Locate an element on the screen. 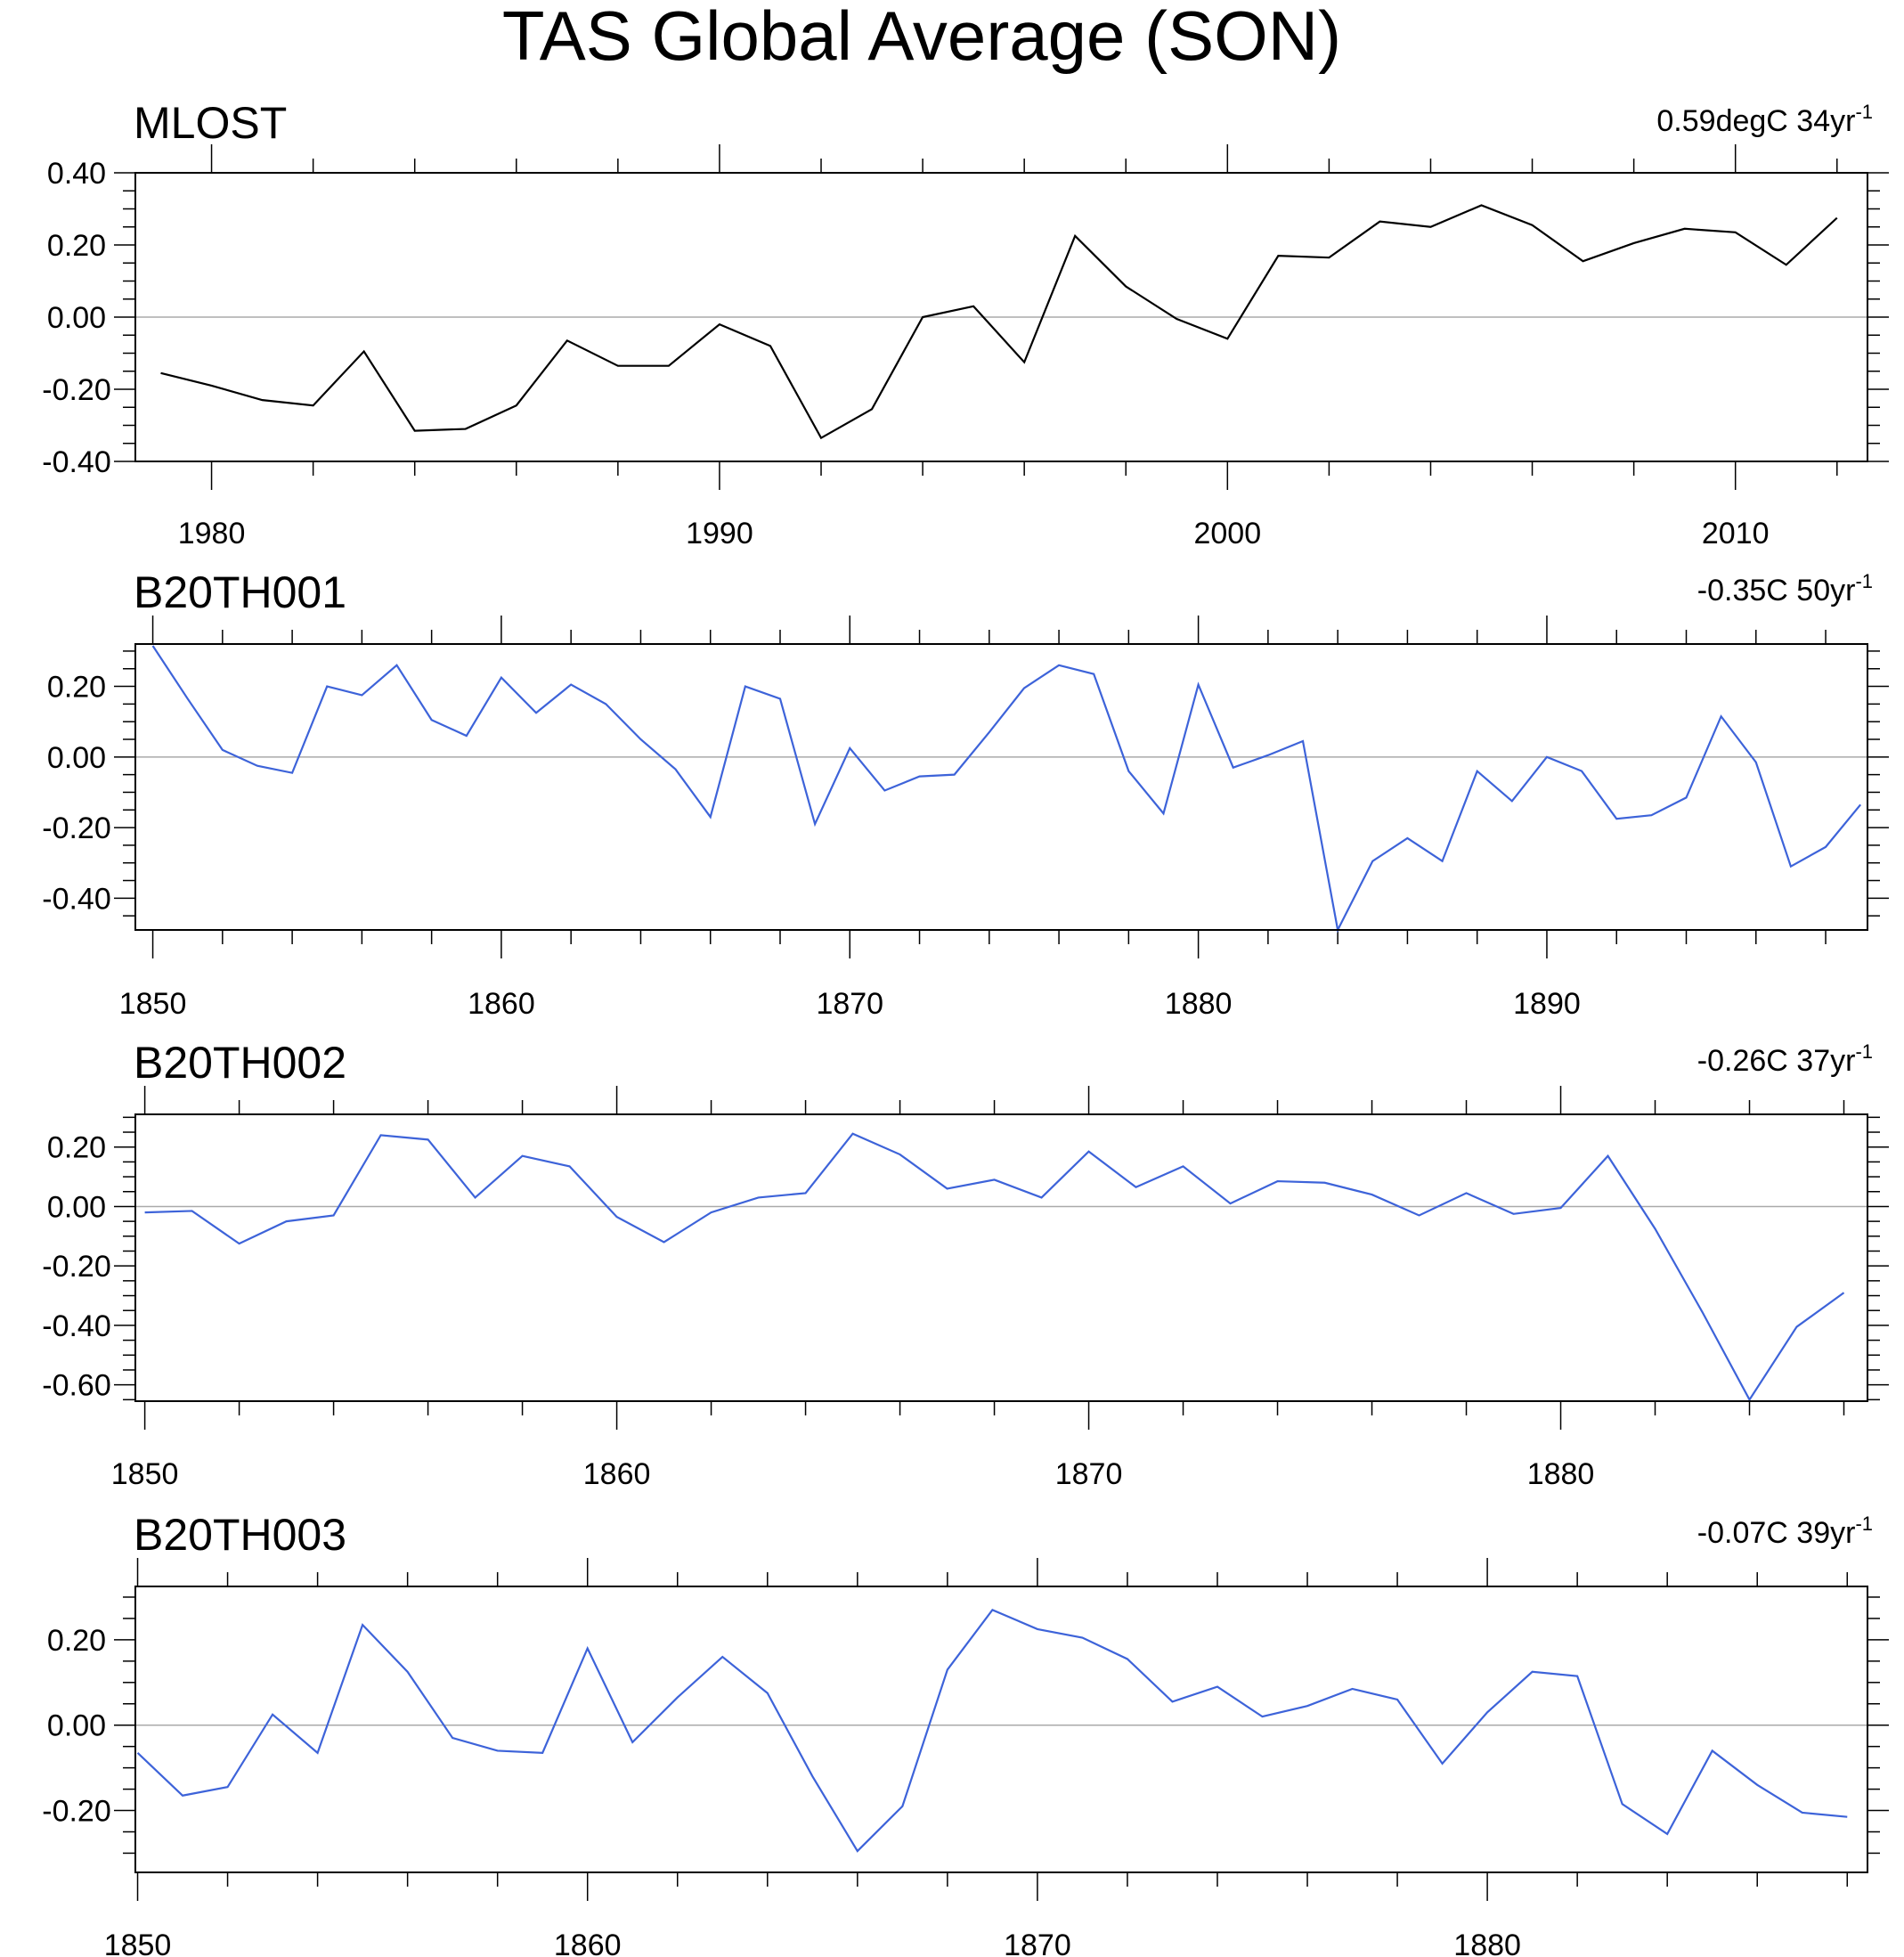 The width and height of the screenshot is (1904, 1957). series-line is located at coordinates (1006, 790).